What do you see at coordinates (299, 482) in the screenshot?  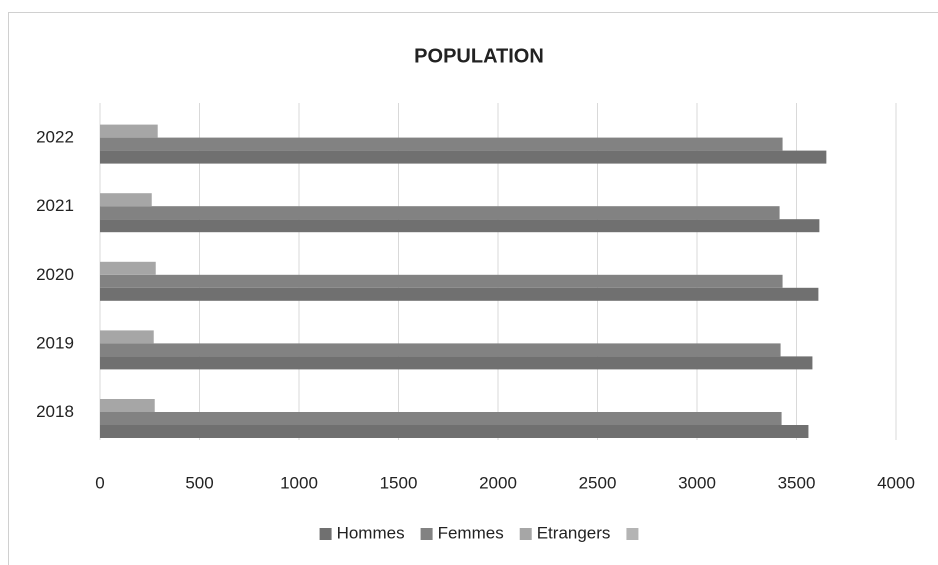 I see `x-tick-label: 1000` at bounding box center [299, 482].